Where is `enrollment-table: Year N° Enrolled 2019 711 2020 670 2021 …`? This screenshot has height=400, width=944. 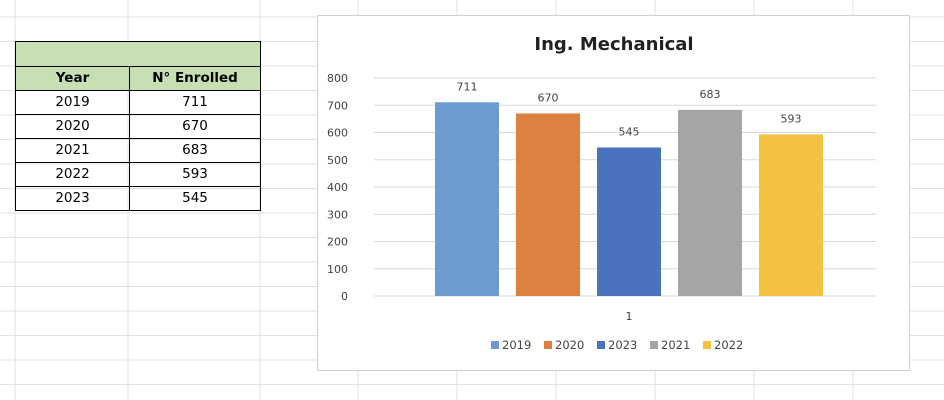
enrollment-table: Year N° Enrolled 2019 711 2020 670 2021 … is located at coordinates (138, 126).